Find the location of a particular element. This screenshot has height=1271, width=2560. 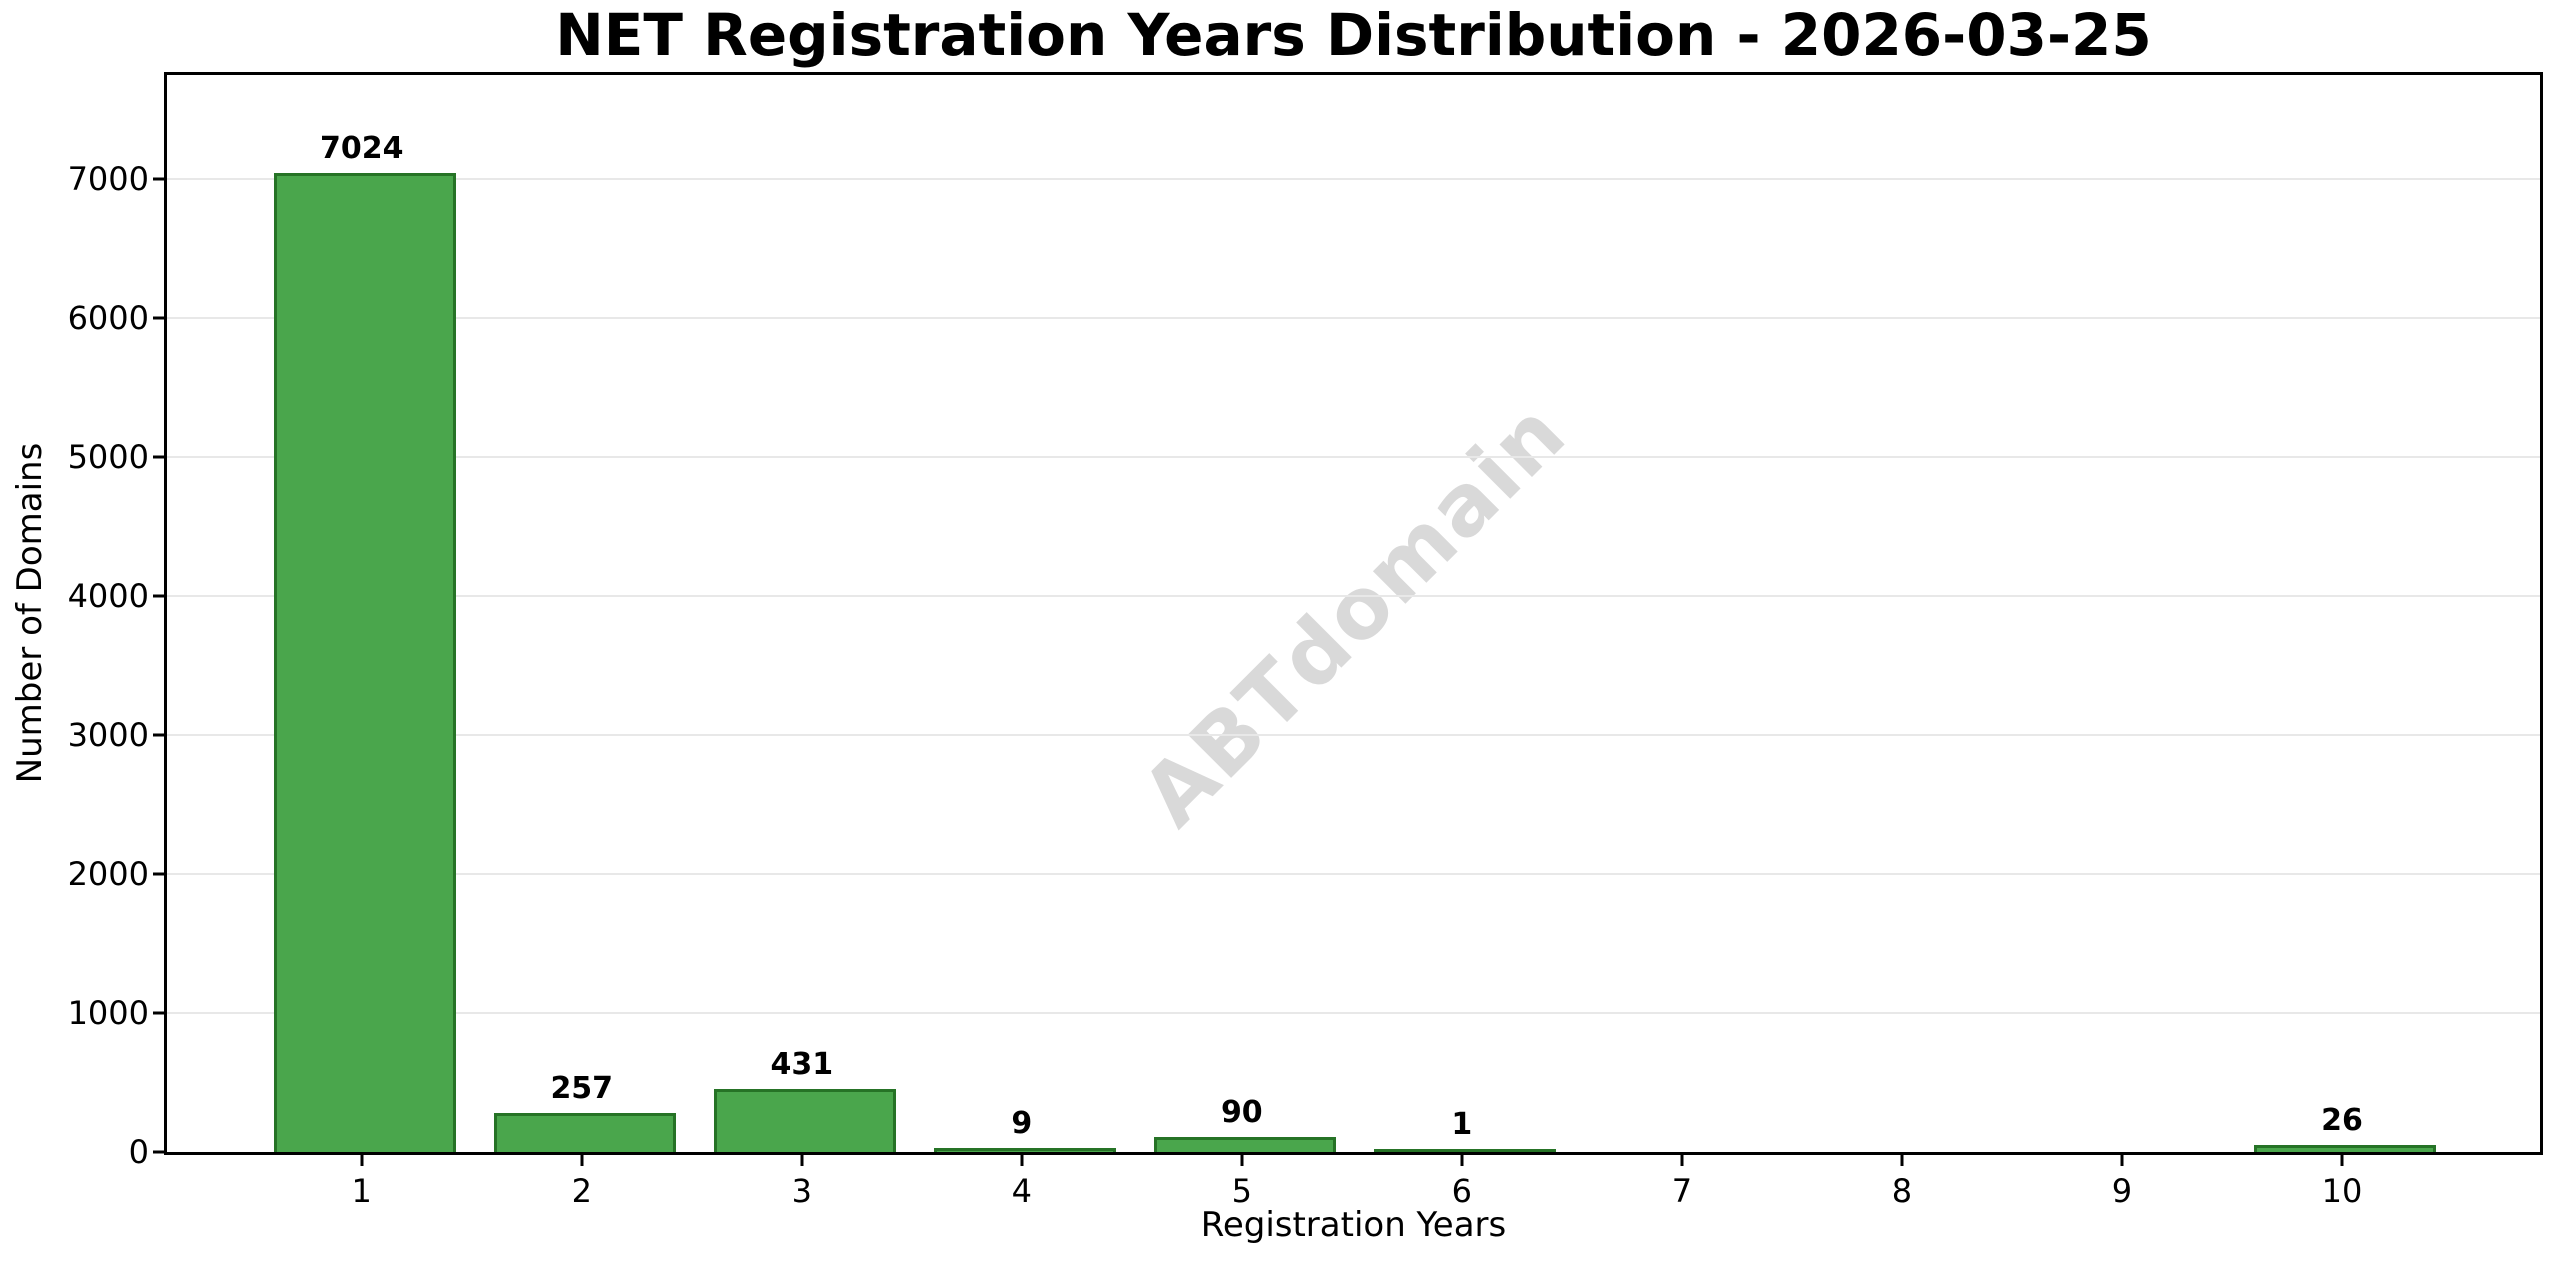

bar-value-label: 7024 is located at coordinates (361, 148).